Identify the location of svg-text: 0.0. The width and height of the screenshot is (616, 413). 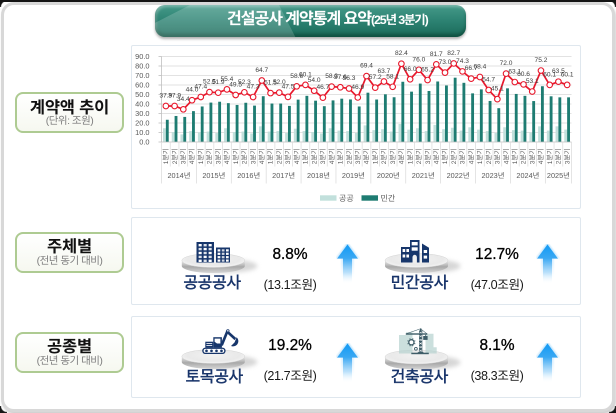
(144, 141).